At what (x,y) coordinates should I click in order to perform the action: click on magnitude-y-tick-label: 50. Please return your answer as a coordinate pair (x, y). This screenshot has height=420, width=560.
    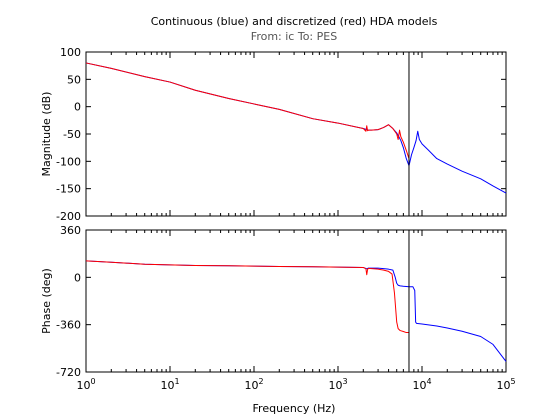
    Looking at the image, I should click on (74, 79).